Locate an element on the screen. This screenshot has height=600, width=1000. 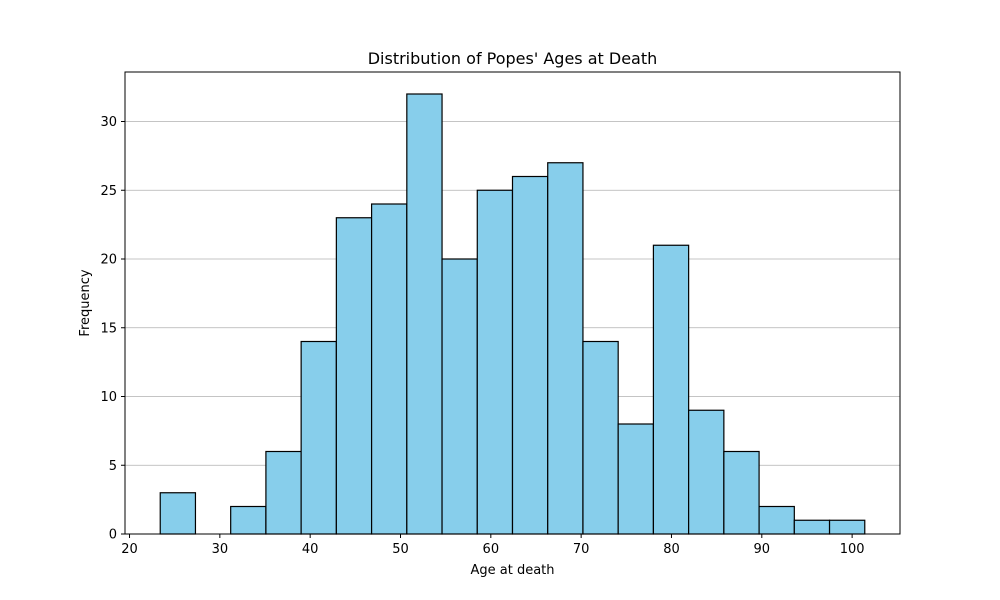
y-tick-label: 10 is located at coordinates (108, 397).